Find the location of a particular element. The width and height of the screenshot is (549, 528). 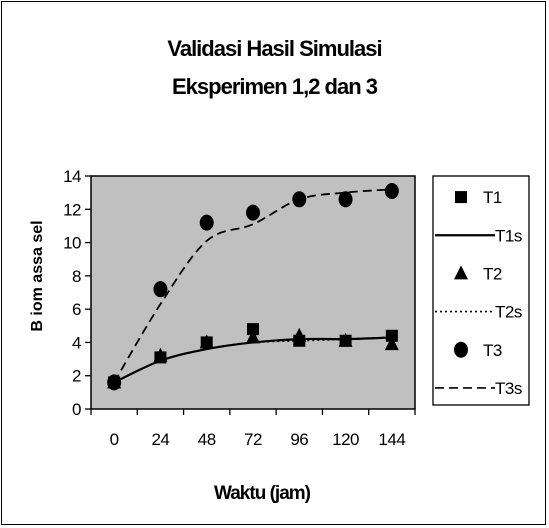

y-axis-label: B iom assa sel is located at coordinates (37, 275).